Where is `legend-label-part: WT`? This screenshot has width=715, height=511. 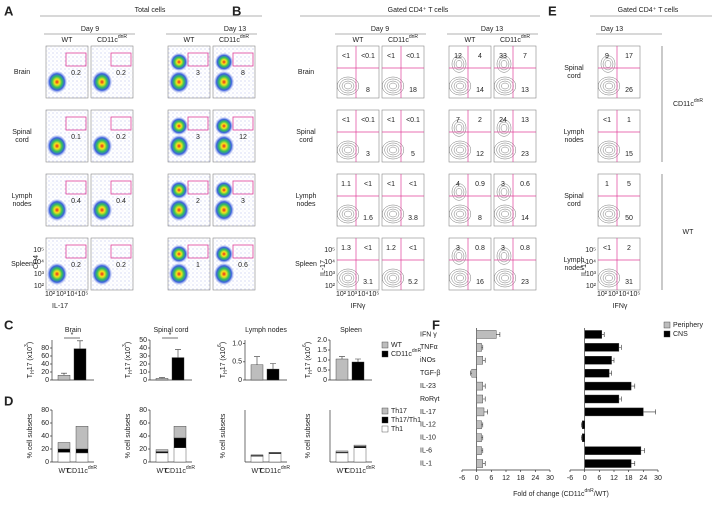
legend-label-part: WT is located at coordinates (397, 345).